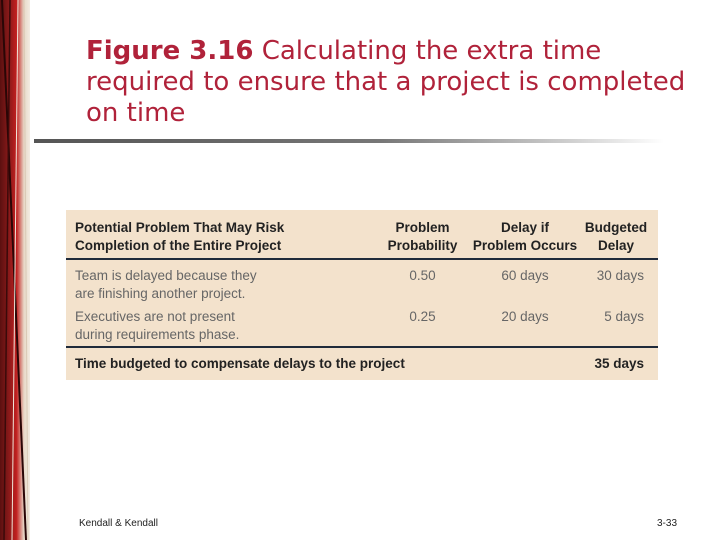 The height and width of the screenshot is (540, 720). I want to click on header-probability-line1: Problem, so click(422, 227).